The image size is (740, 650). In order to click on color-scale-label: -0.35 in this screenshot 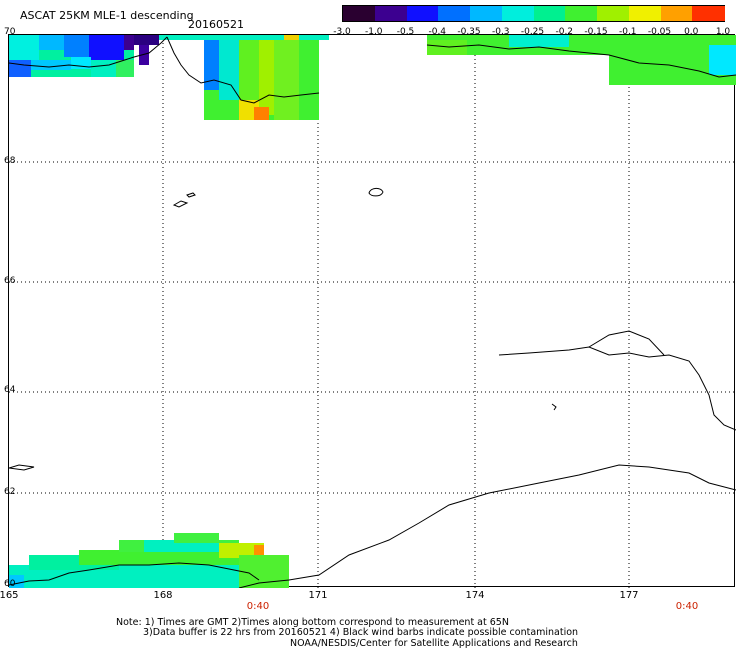, I will do `click(469, 32)`.